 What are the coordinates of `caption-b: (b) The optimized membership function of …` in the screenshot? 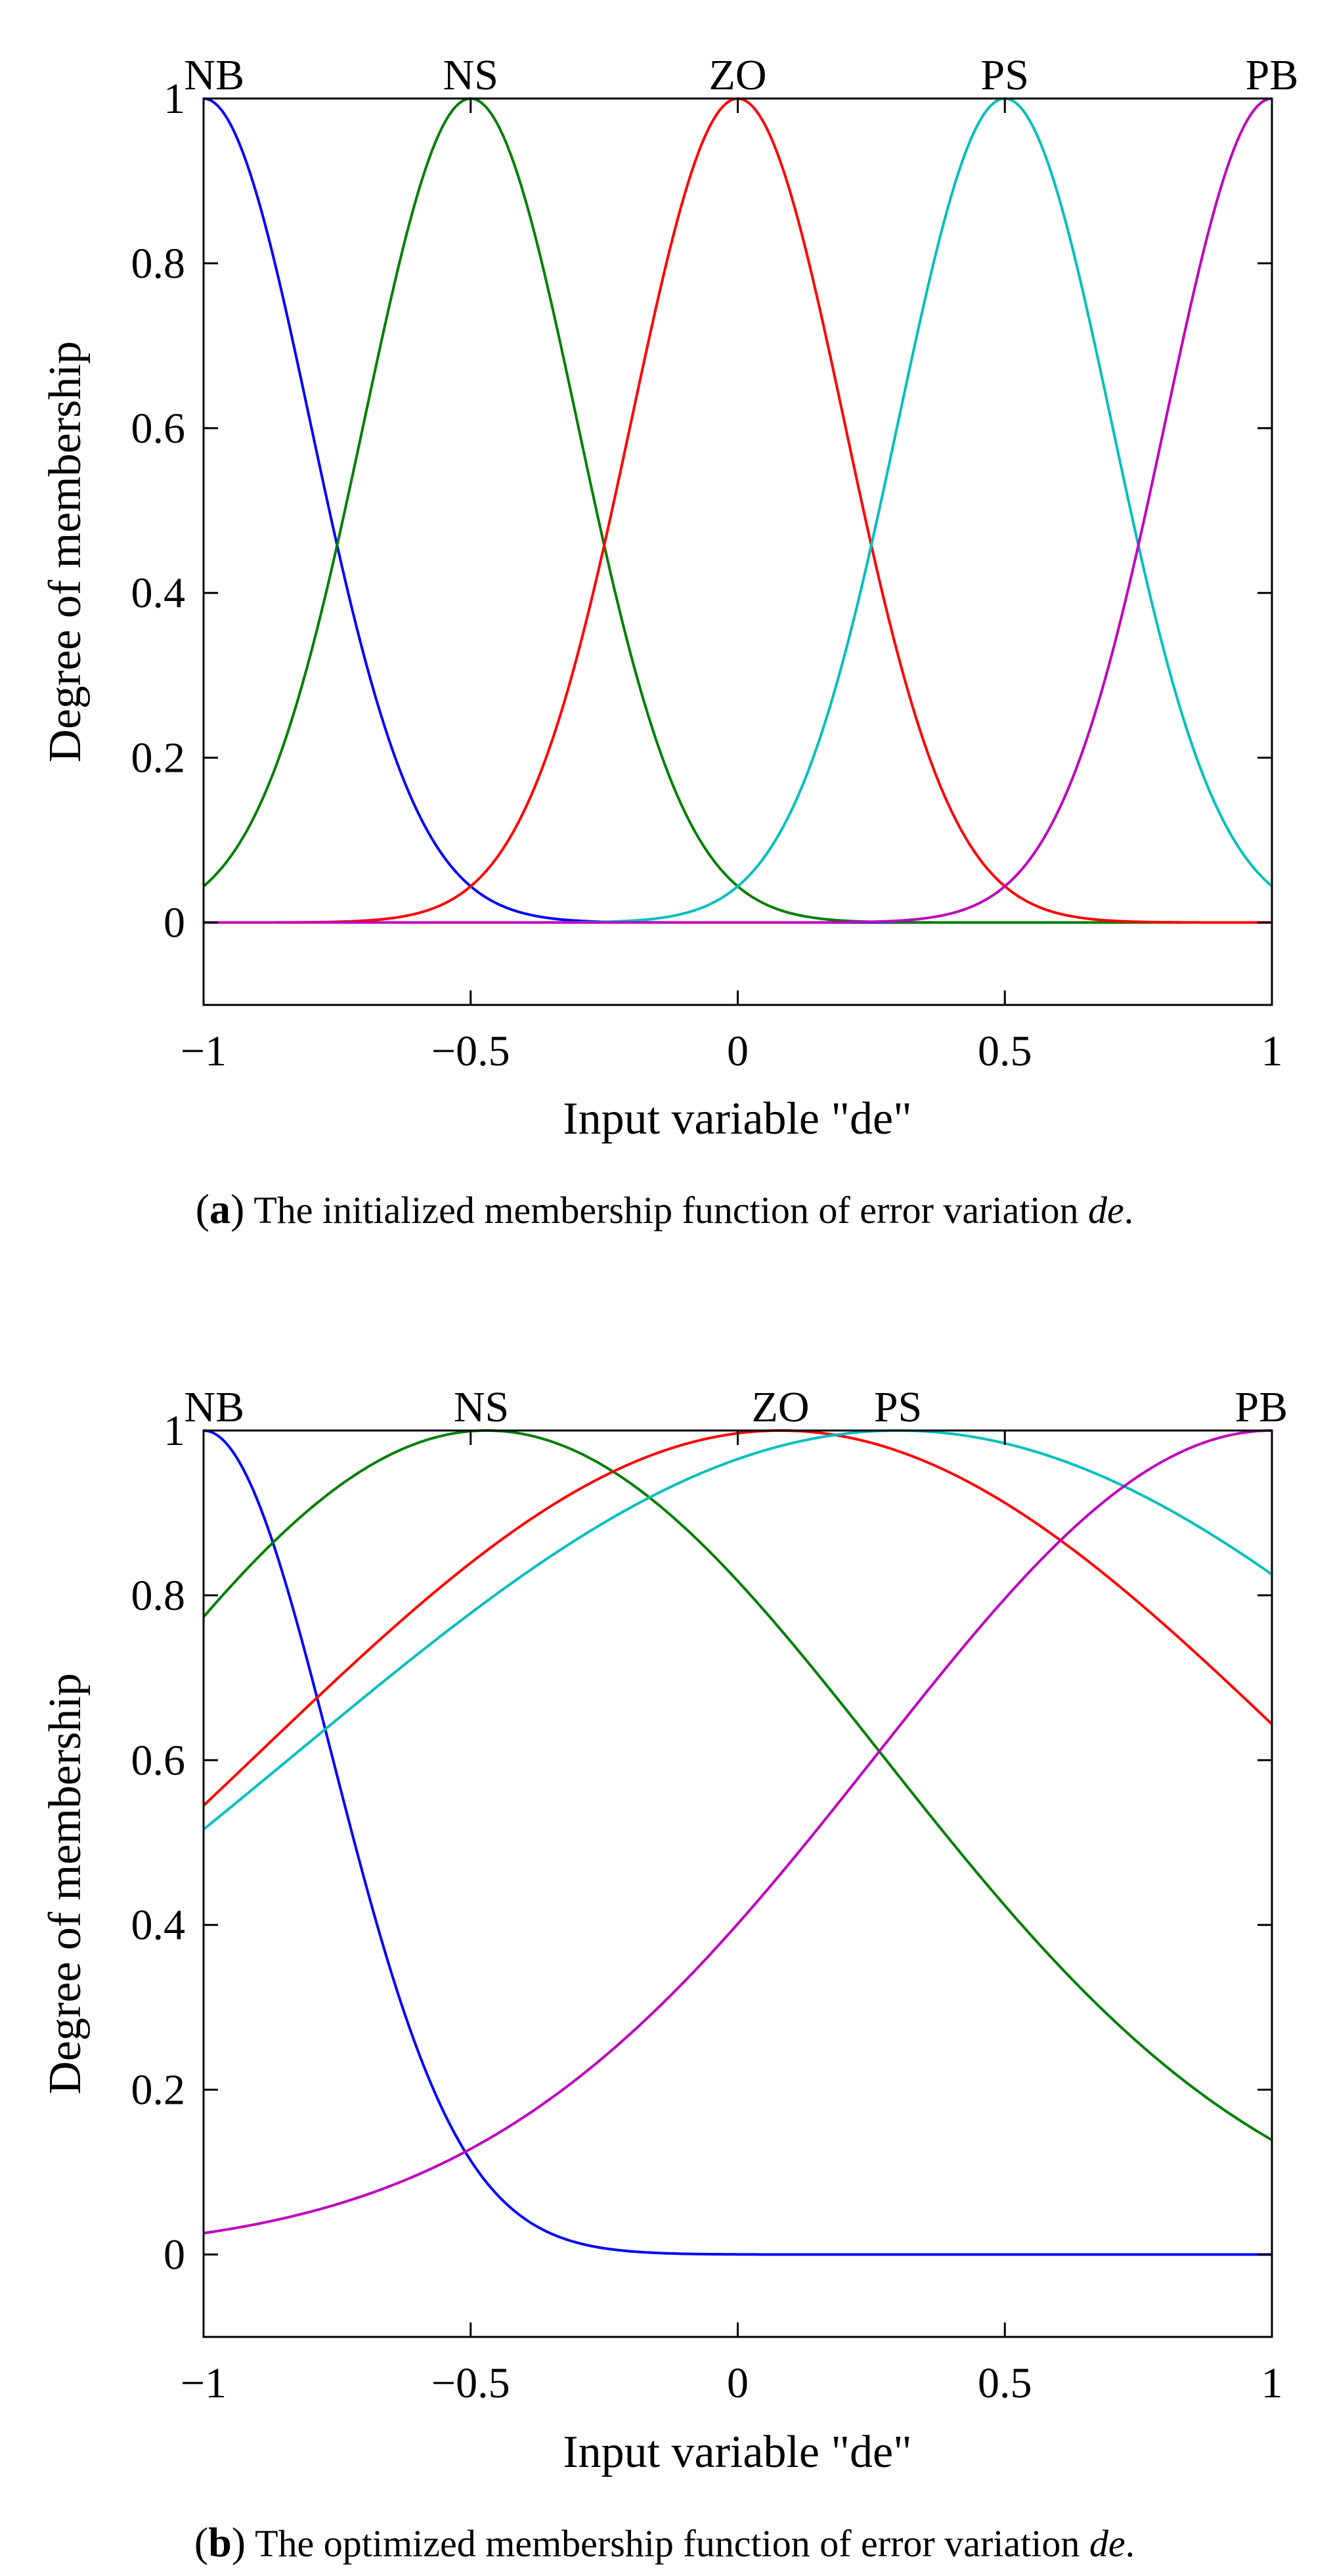 It's located at (664, 2542).